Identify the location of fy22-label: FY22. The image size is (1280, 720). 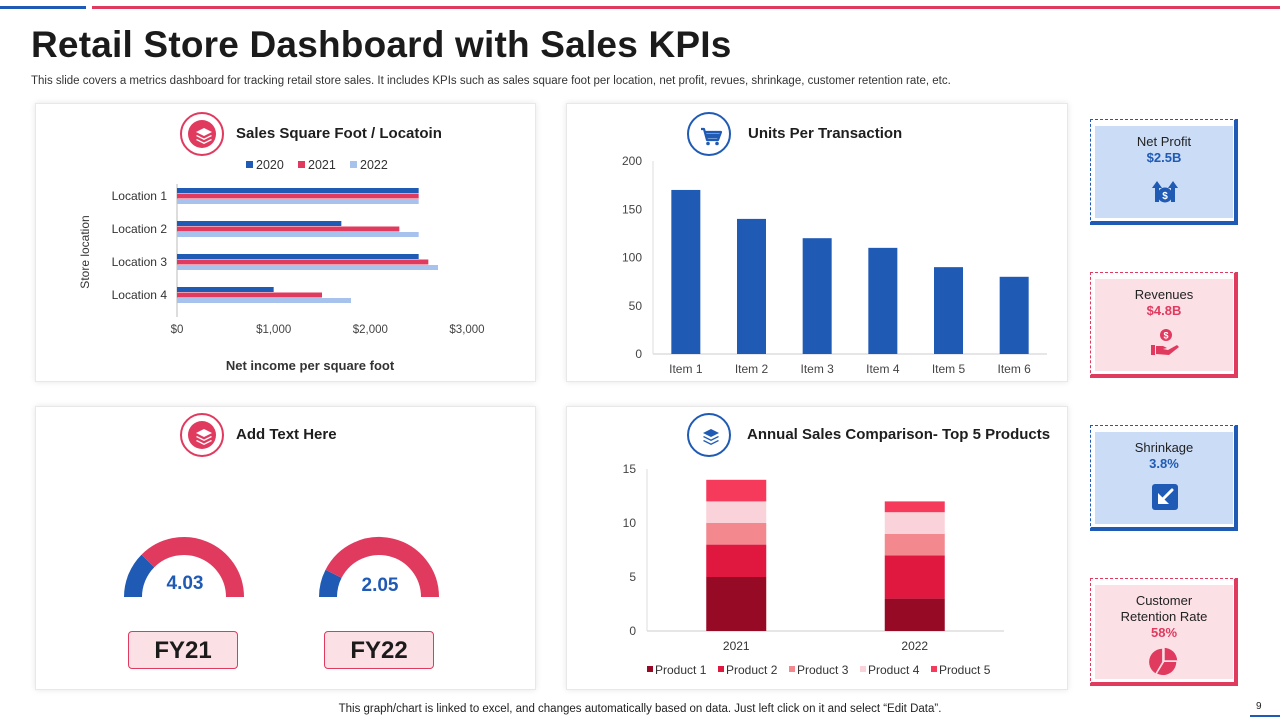
(379, 650).